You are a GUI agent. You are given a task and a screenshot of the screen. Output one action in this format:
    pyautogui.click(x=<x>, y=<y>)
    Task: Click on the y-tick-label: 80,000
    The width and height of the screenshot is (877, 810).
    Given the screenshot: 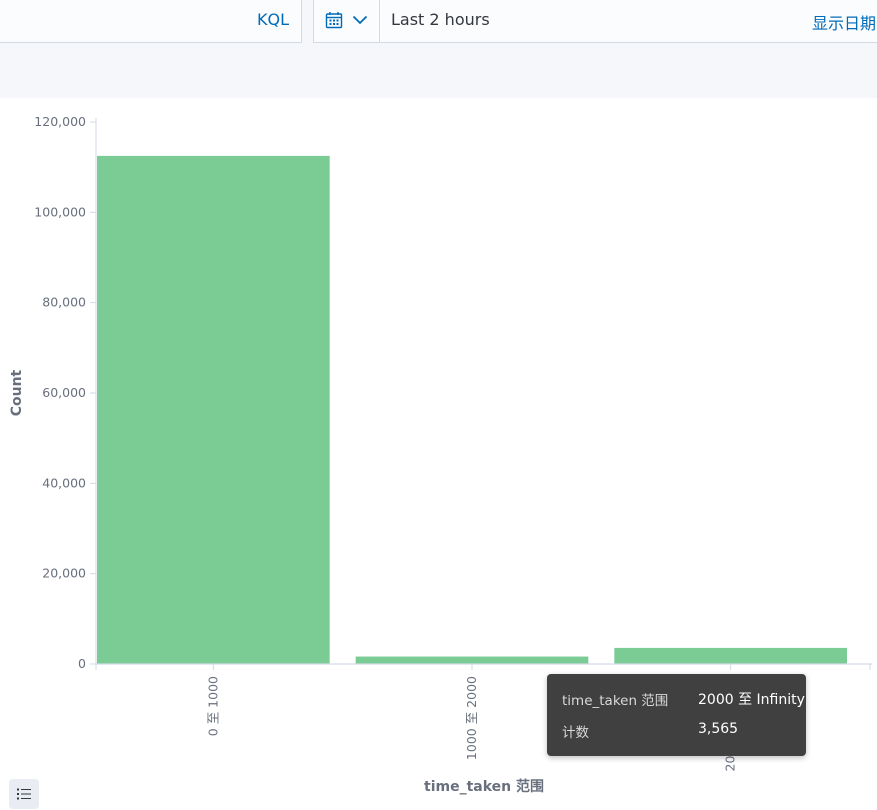 What is the action you would take?
    pyautogui.click(x=64, y=302)
    